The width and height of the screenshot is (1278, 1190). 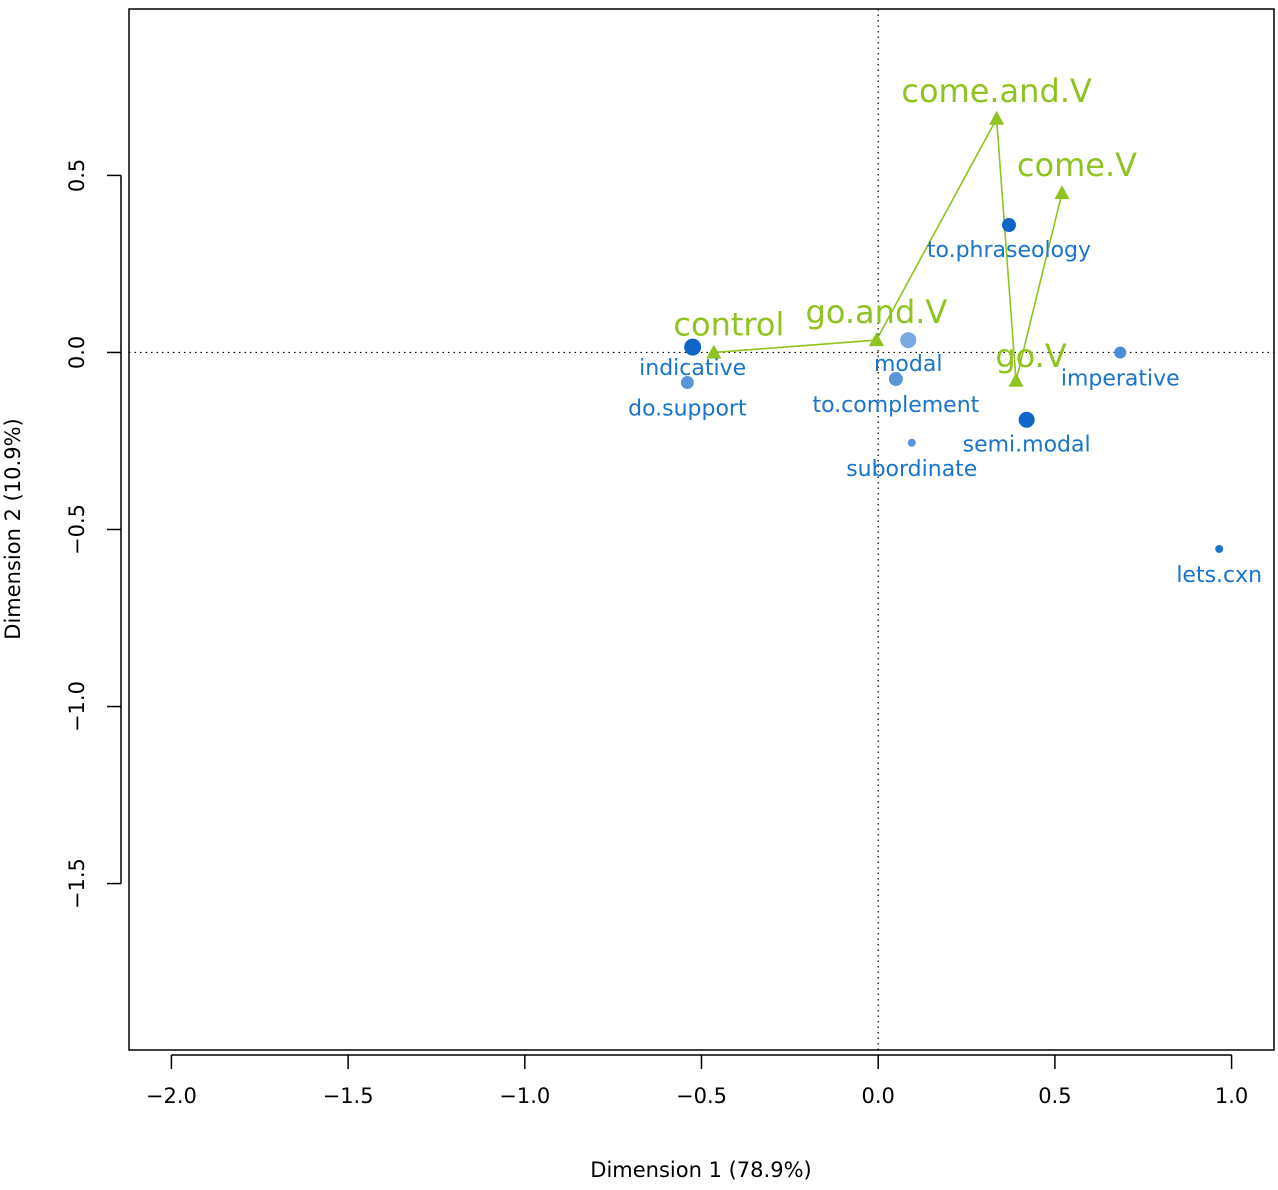 What do you see at coordinates (1062, 192) in the screenshot?
I see `triangle-marker-come.V` at bounding box center [1062, 192].